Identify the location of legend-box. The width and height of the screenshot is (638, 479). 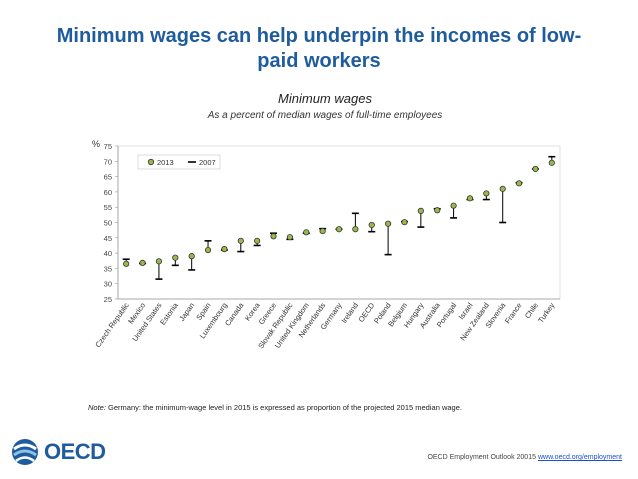
(179, 162).